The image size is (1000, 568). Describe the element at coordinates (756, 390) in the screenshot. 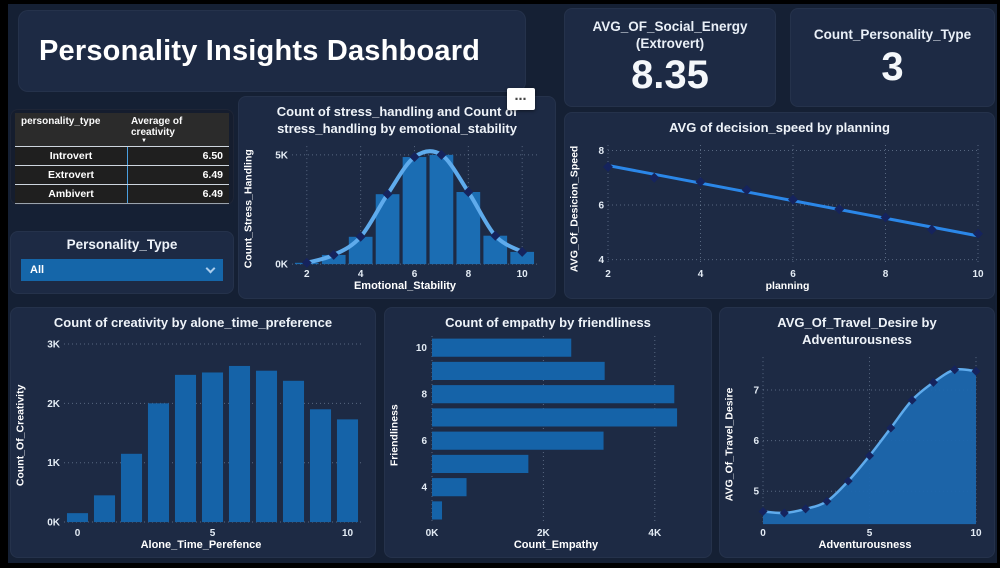

I see `axis-tick-label: 7` at that location.